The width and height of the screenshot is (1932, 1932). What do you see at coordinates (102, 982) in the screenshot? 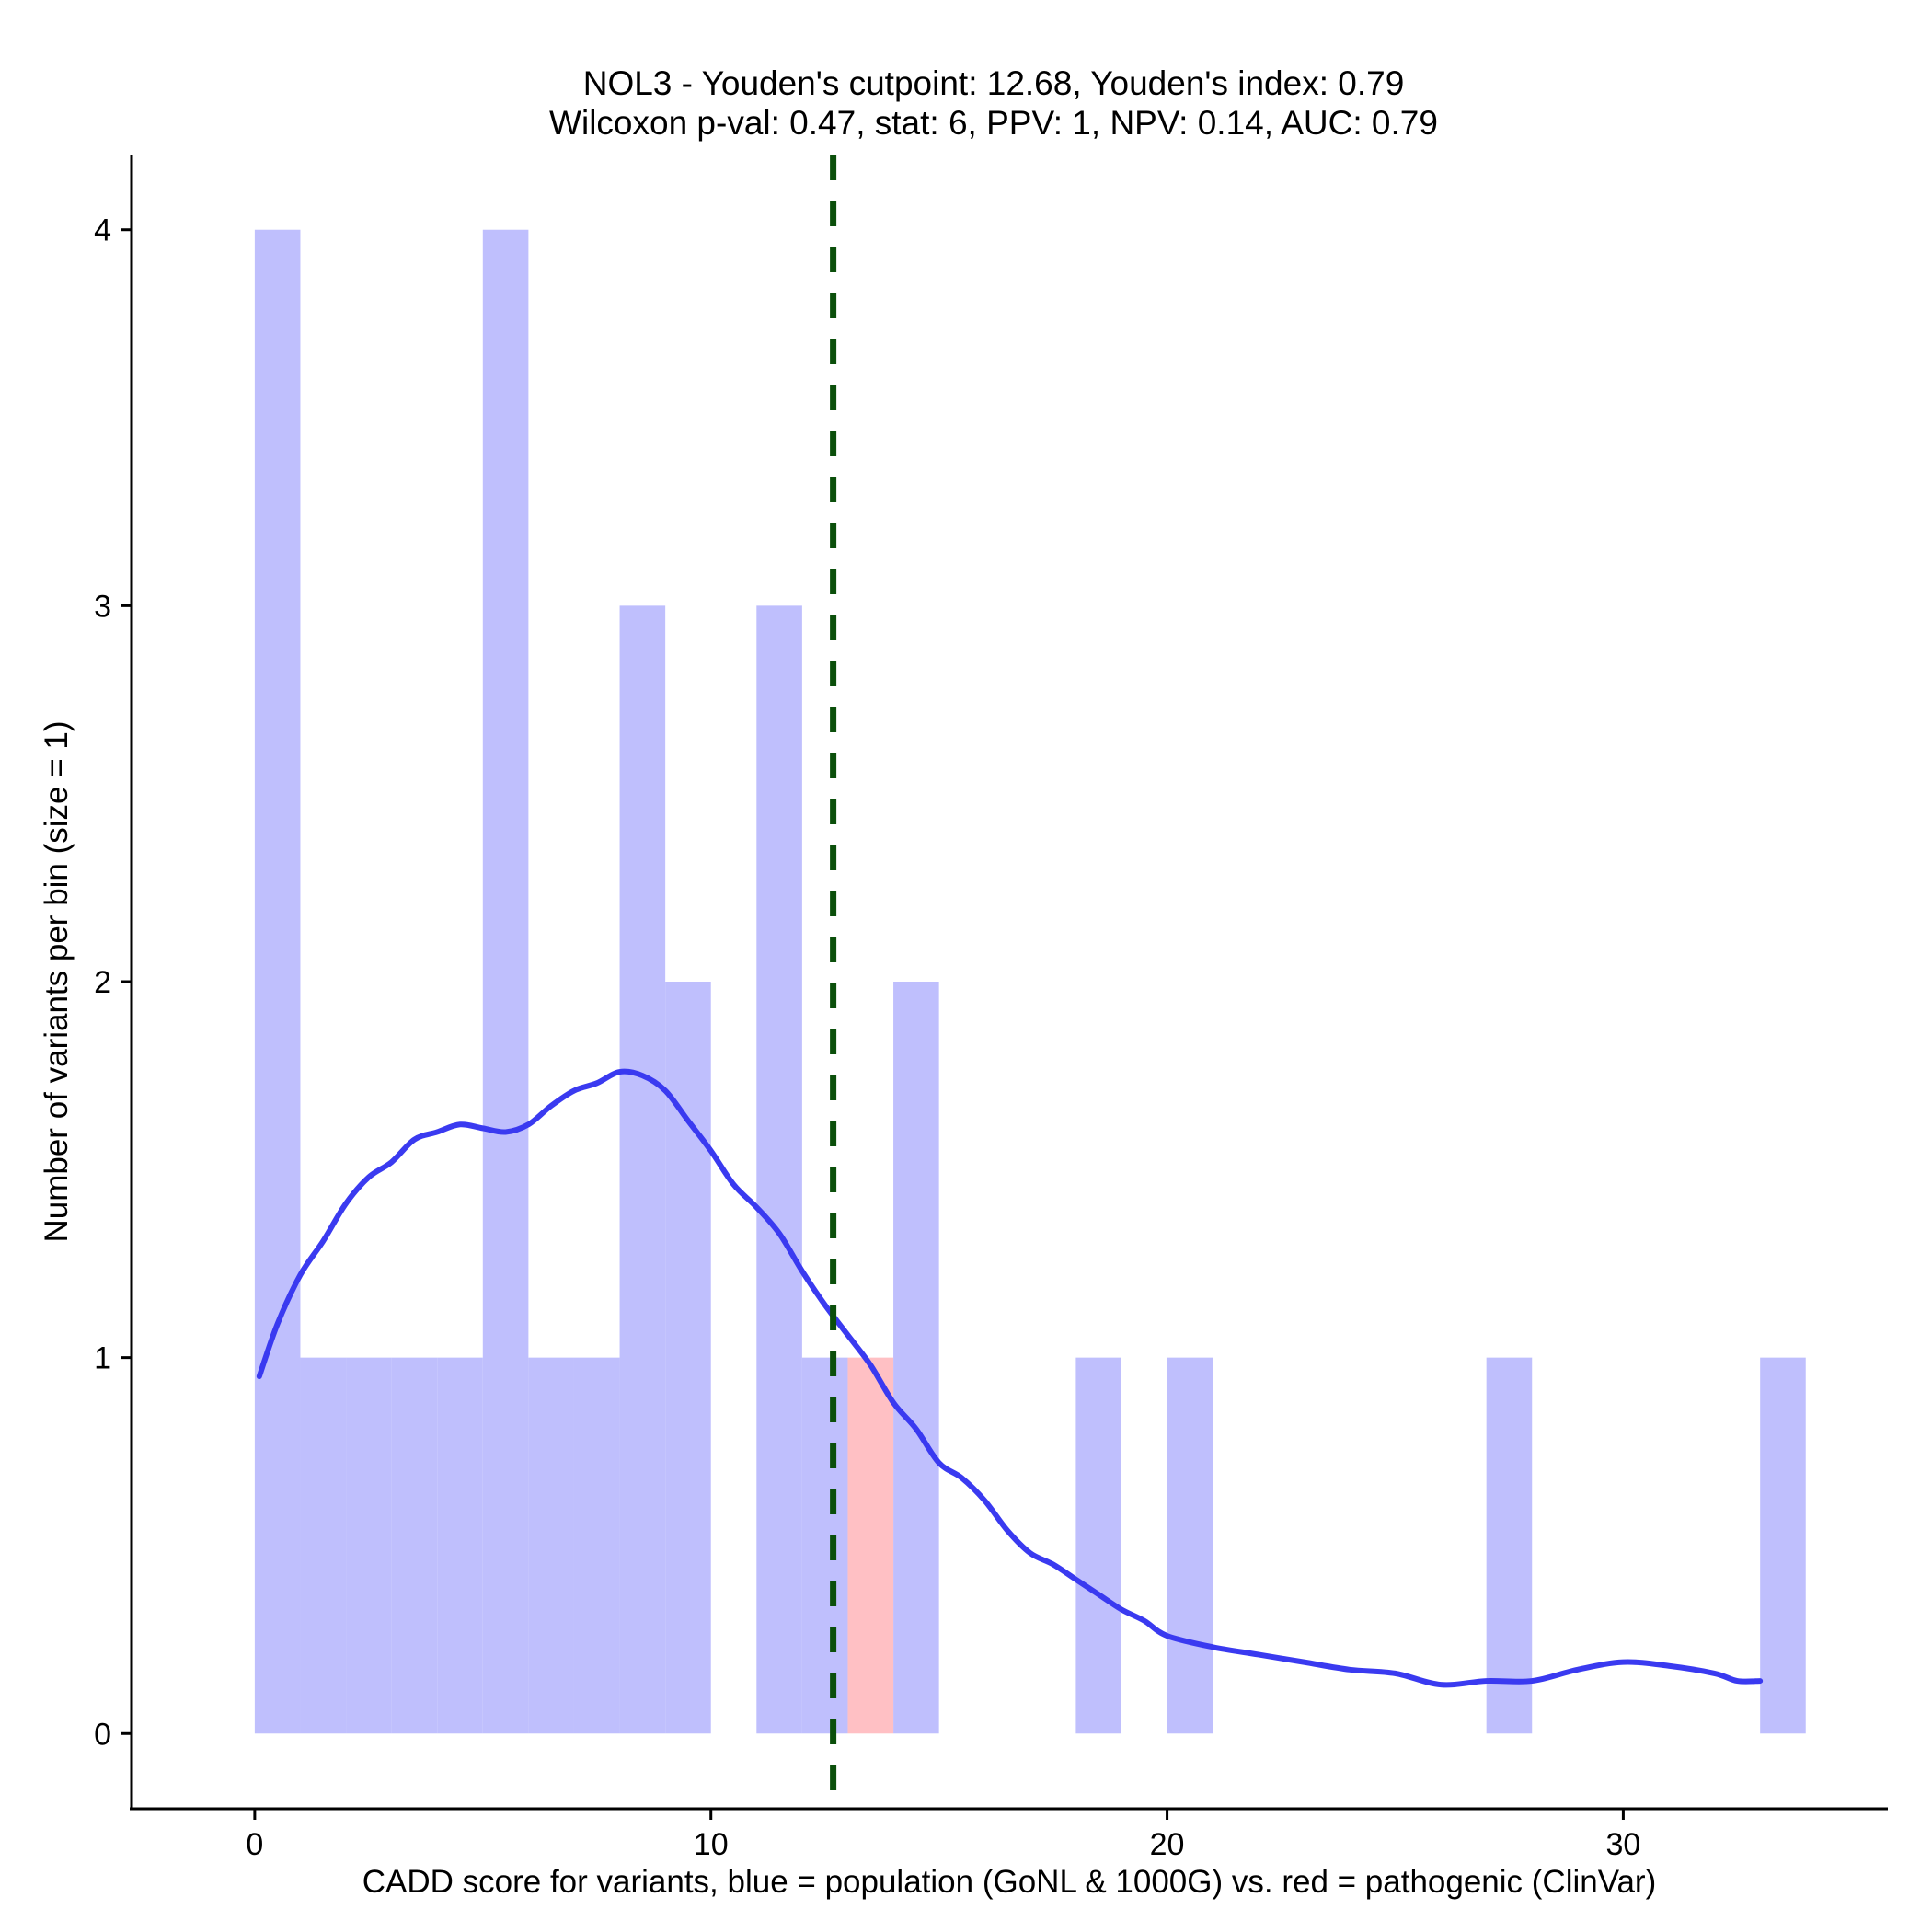
I see `y-tick-label-2: 2` at bounding box center [102, 982].